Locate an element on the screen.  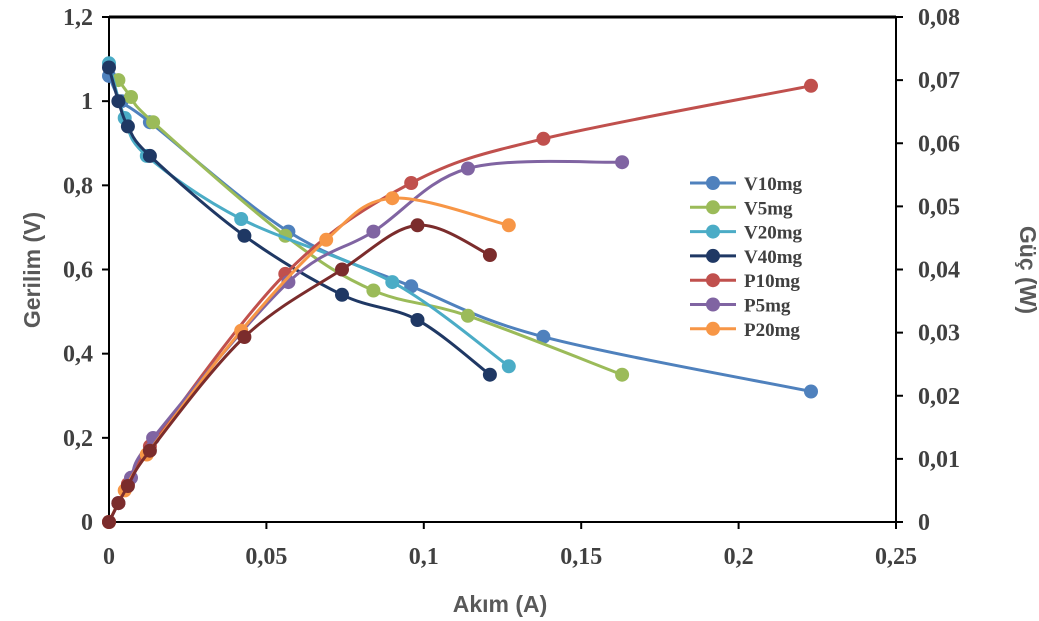
legend-label: V20mg is located at coordinates (773, 233).